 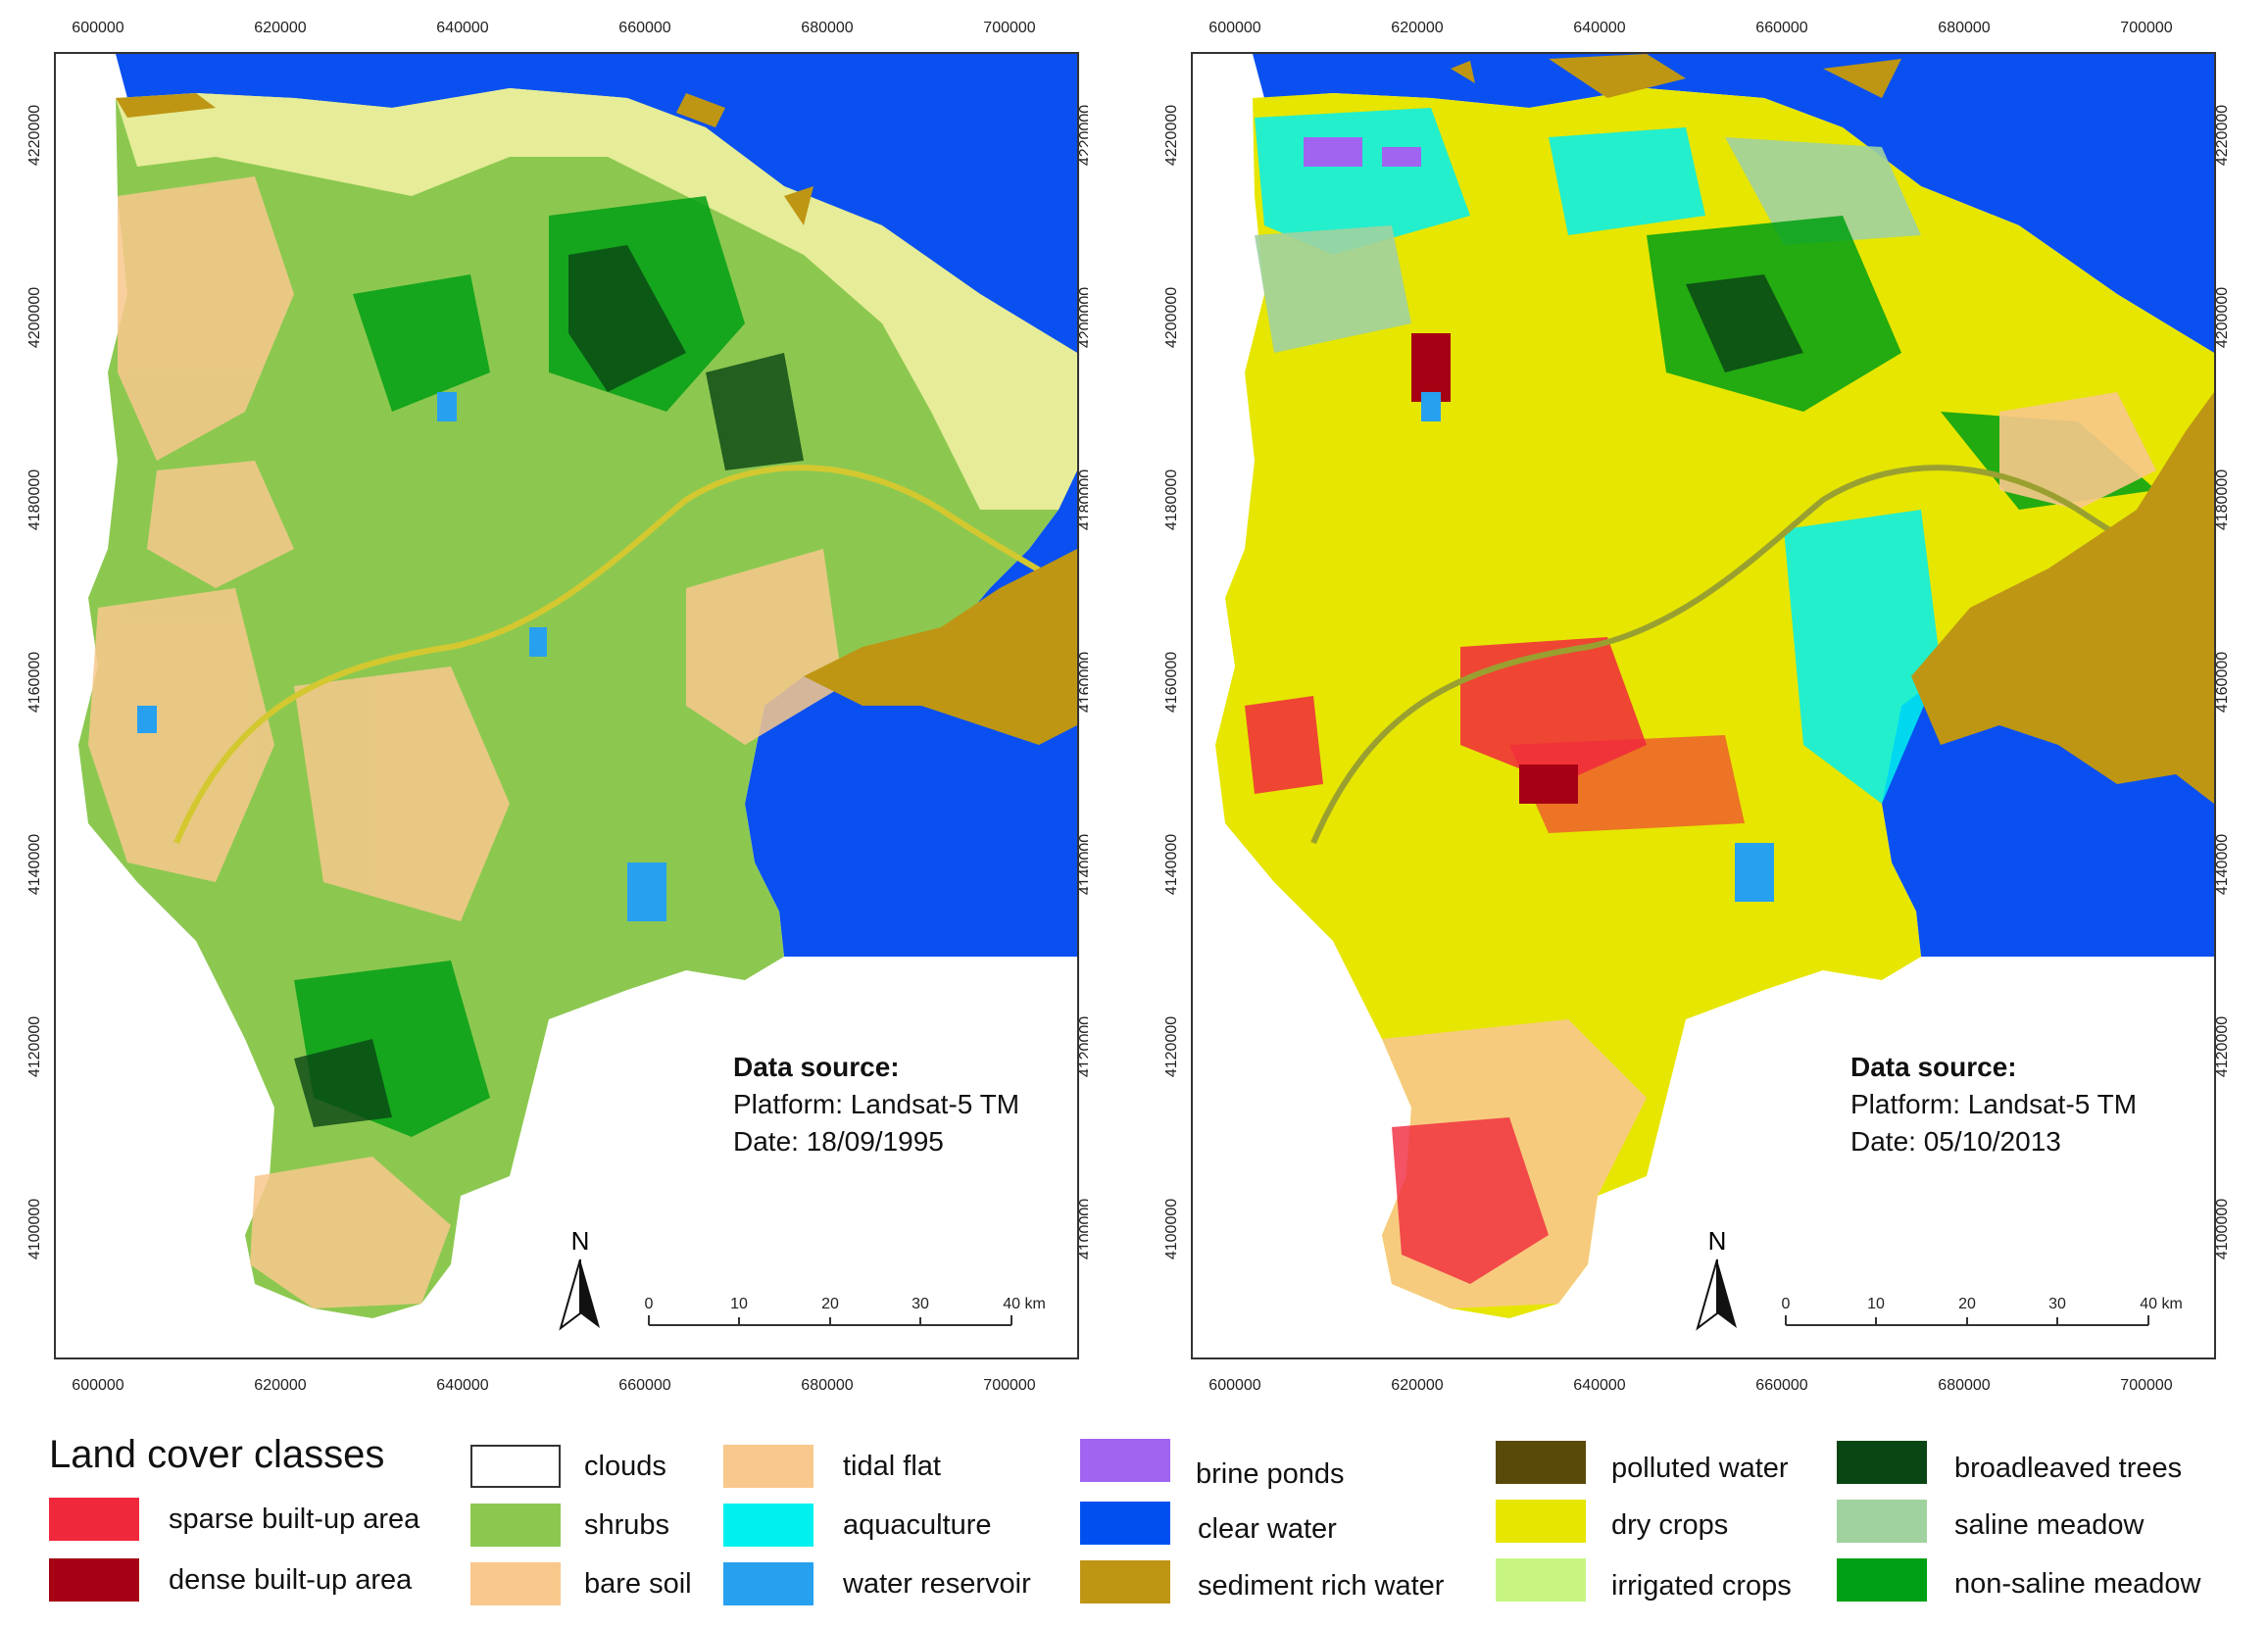 What do you see at coordinates (2077, 1584) in the screenshot?
I see `legend-label: non-saline meadow` at bounding box center [2077, 1584].